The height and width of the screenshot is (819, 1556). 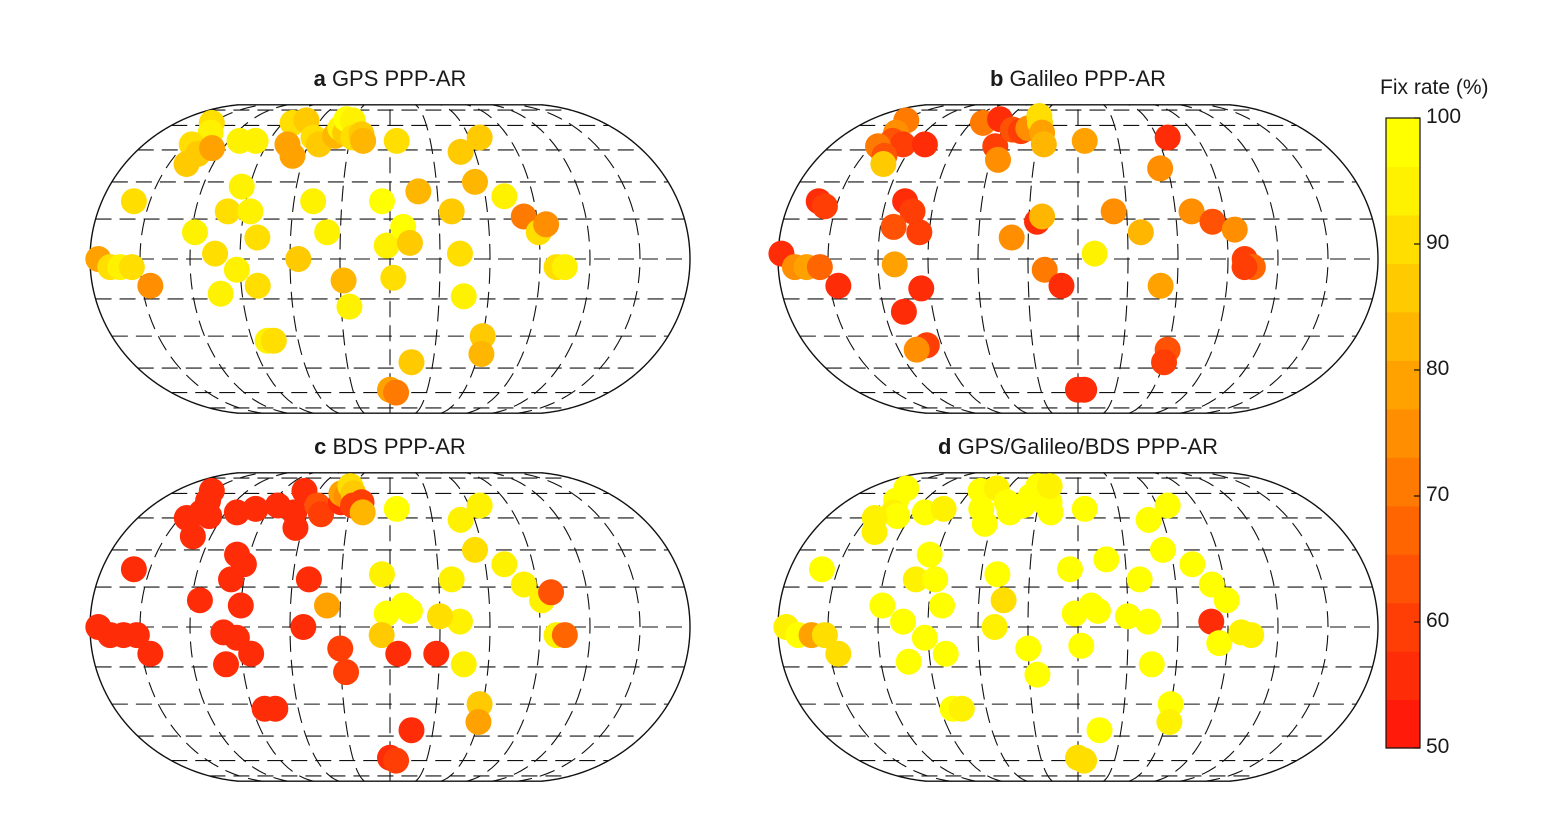 I want to click on colorbar-tick-label: 90, so click(x=1438, y=242).